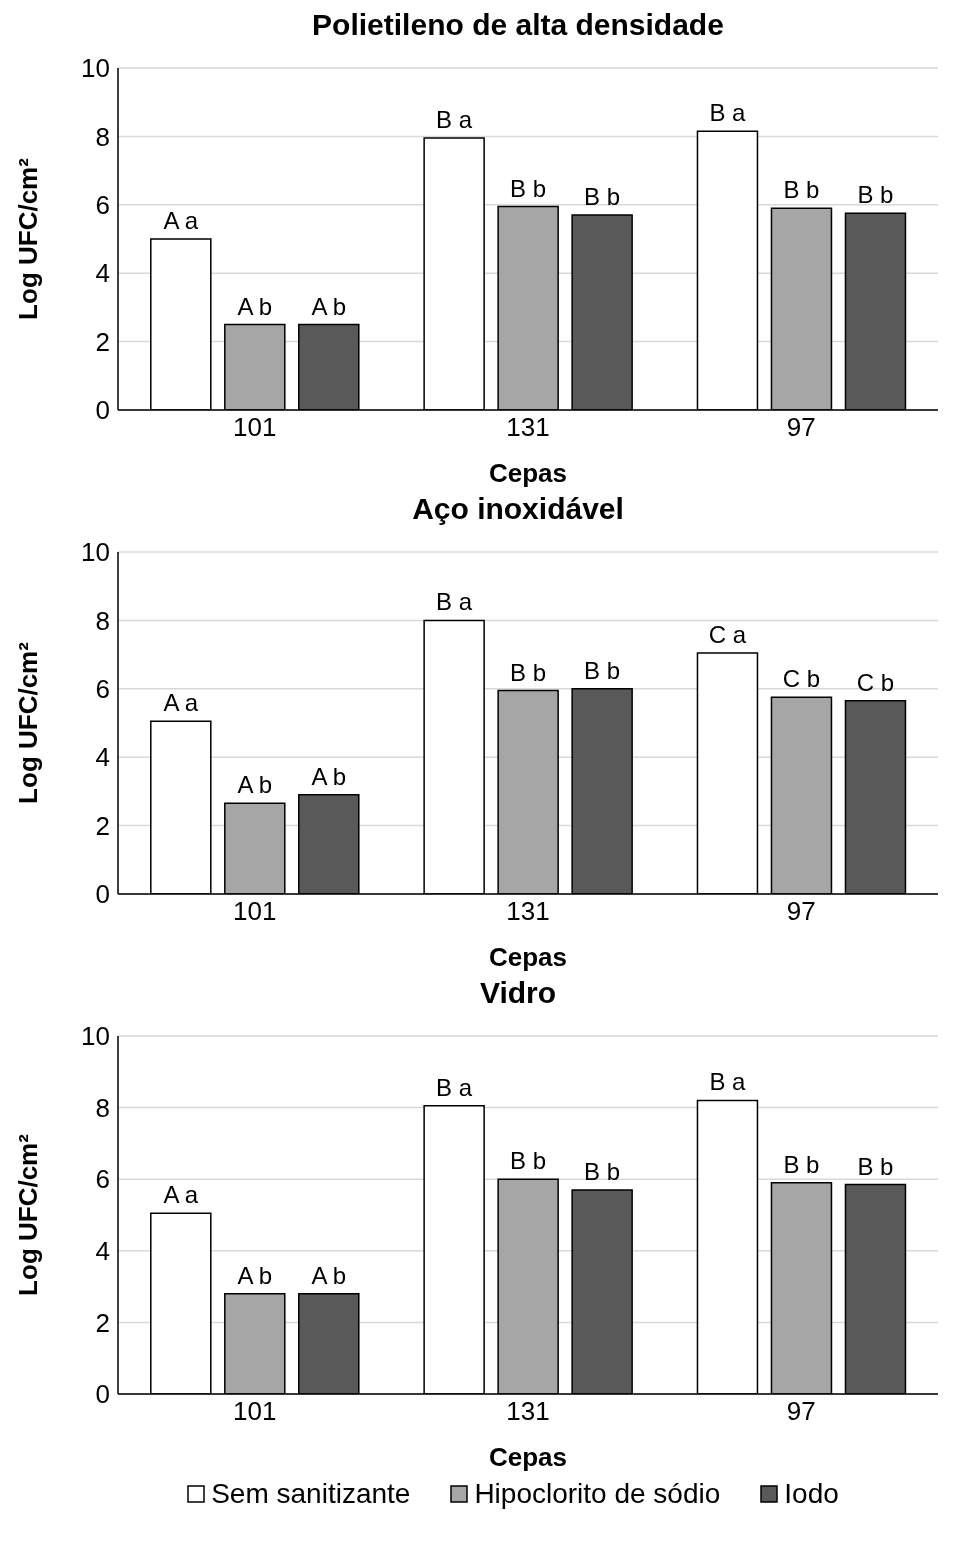 This screenshot has width=958, height=1566. What do you see at coordinates (811, 1494) in the screenshot?
I see `legend-label: Iodo` at bounding box center [811, 1494].